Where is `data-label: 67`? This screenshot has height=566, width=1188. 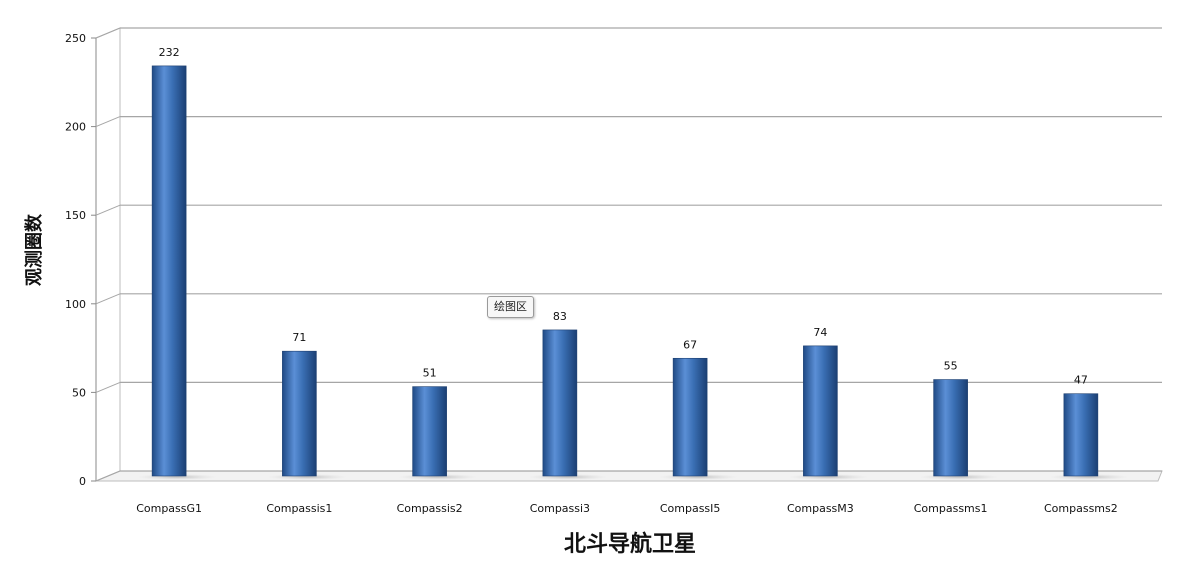 data-label: 67 is located at coordinates (690, 344).